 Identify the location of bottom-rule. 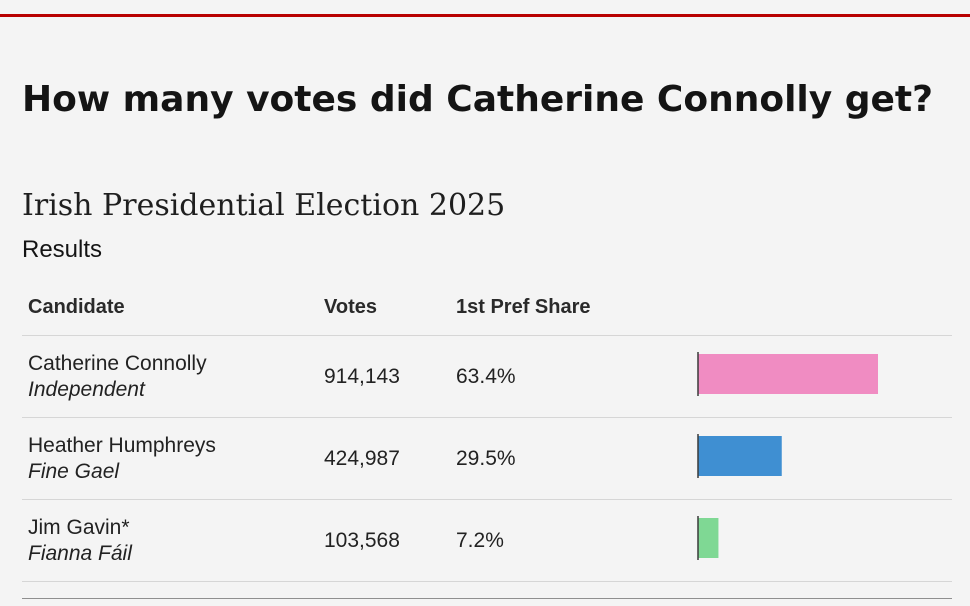
(487, 598).